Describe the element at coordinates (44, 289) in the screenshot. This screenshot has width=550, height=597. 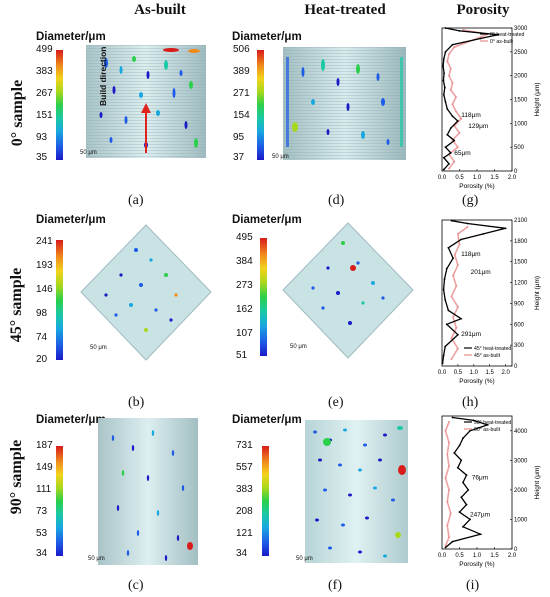
I see `tick-b-2: 146` at that location.